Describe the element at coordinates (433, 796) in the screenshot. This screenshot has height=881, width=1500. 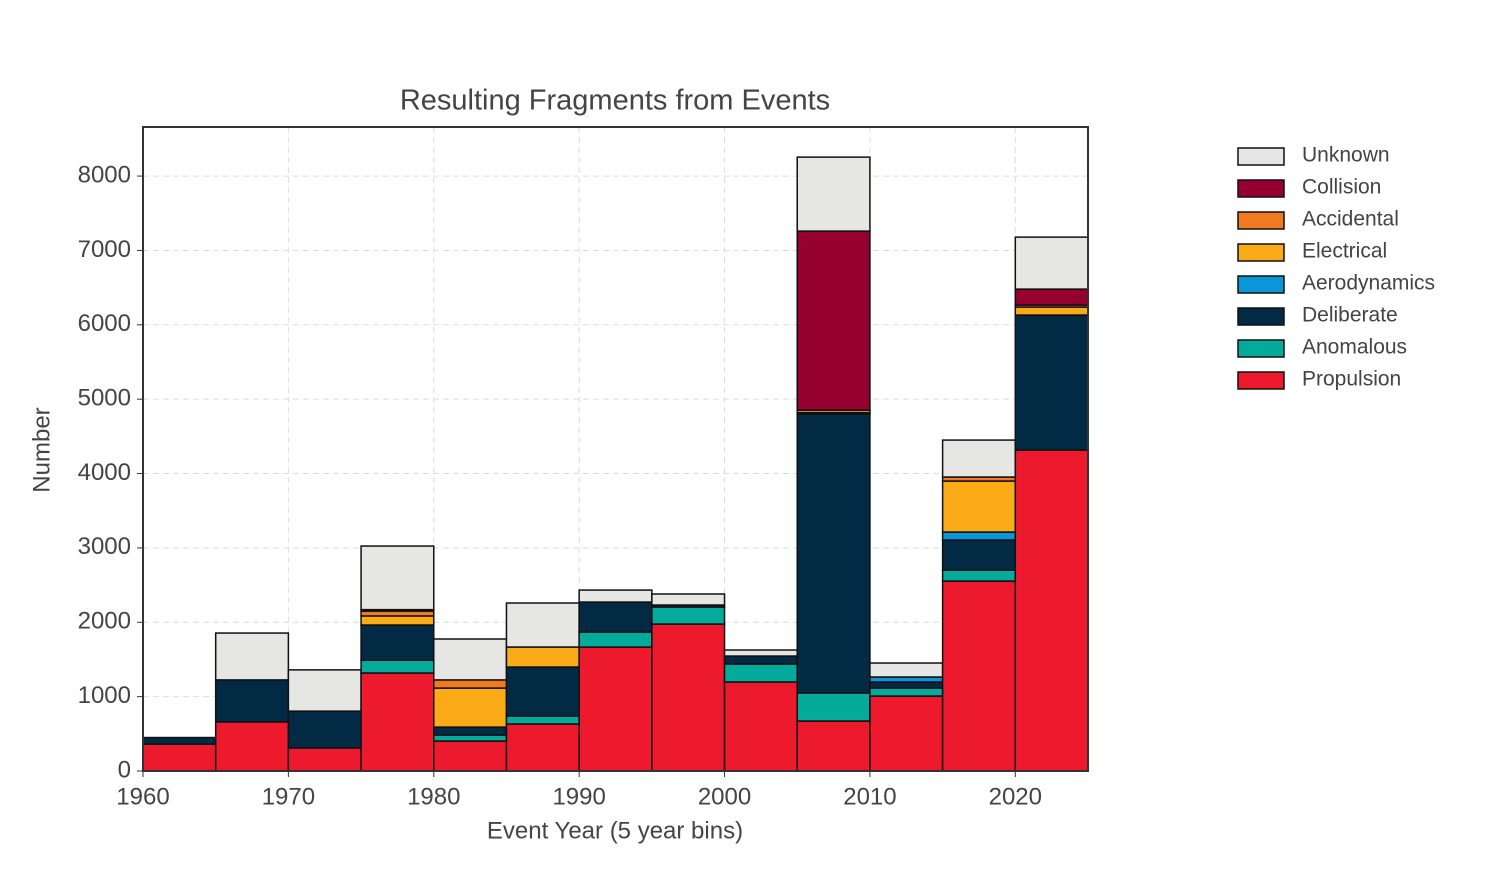
I see `x-tick-label: 1980` at that location.